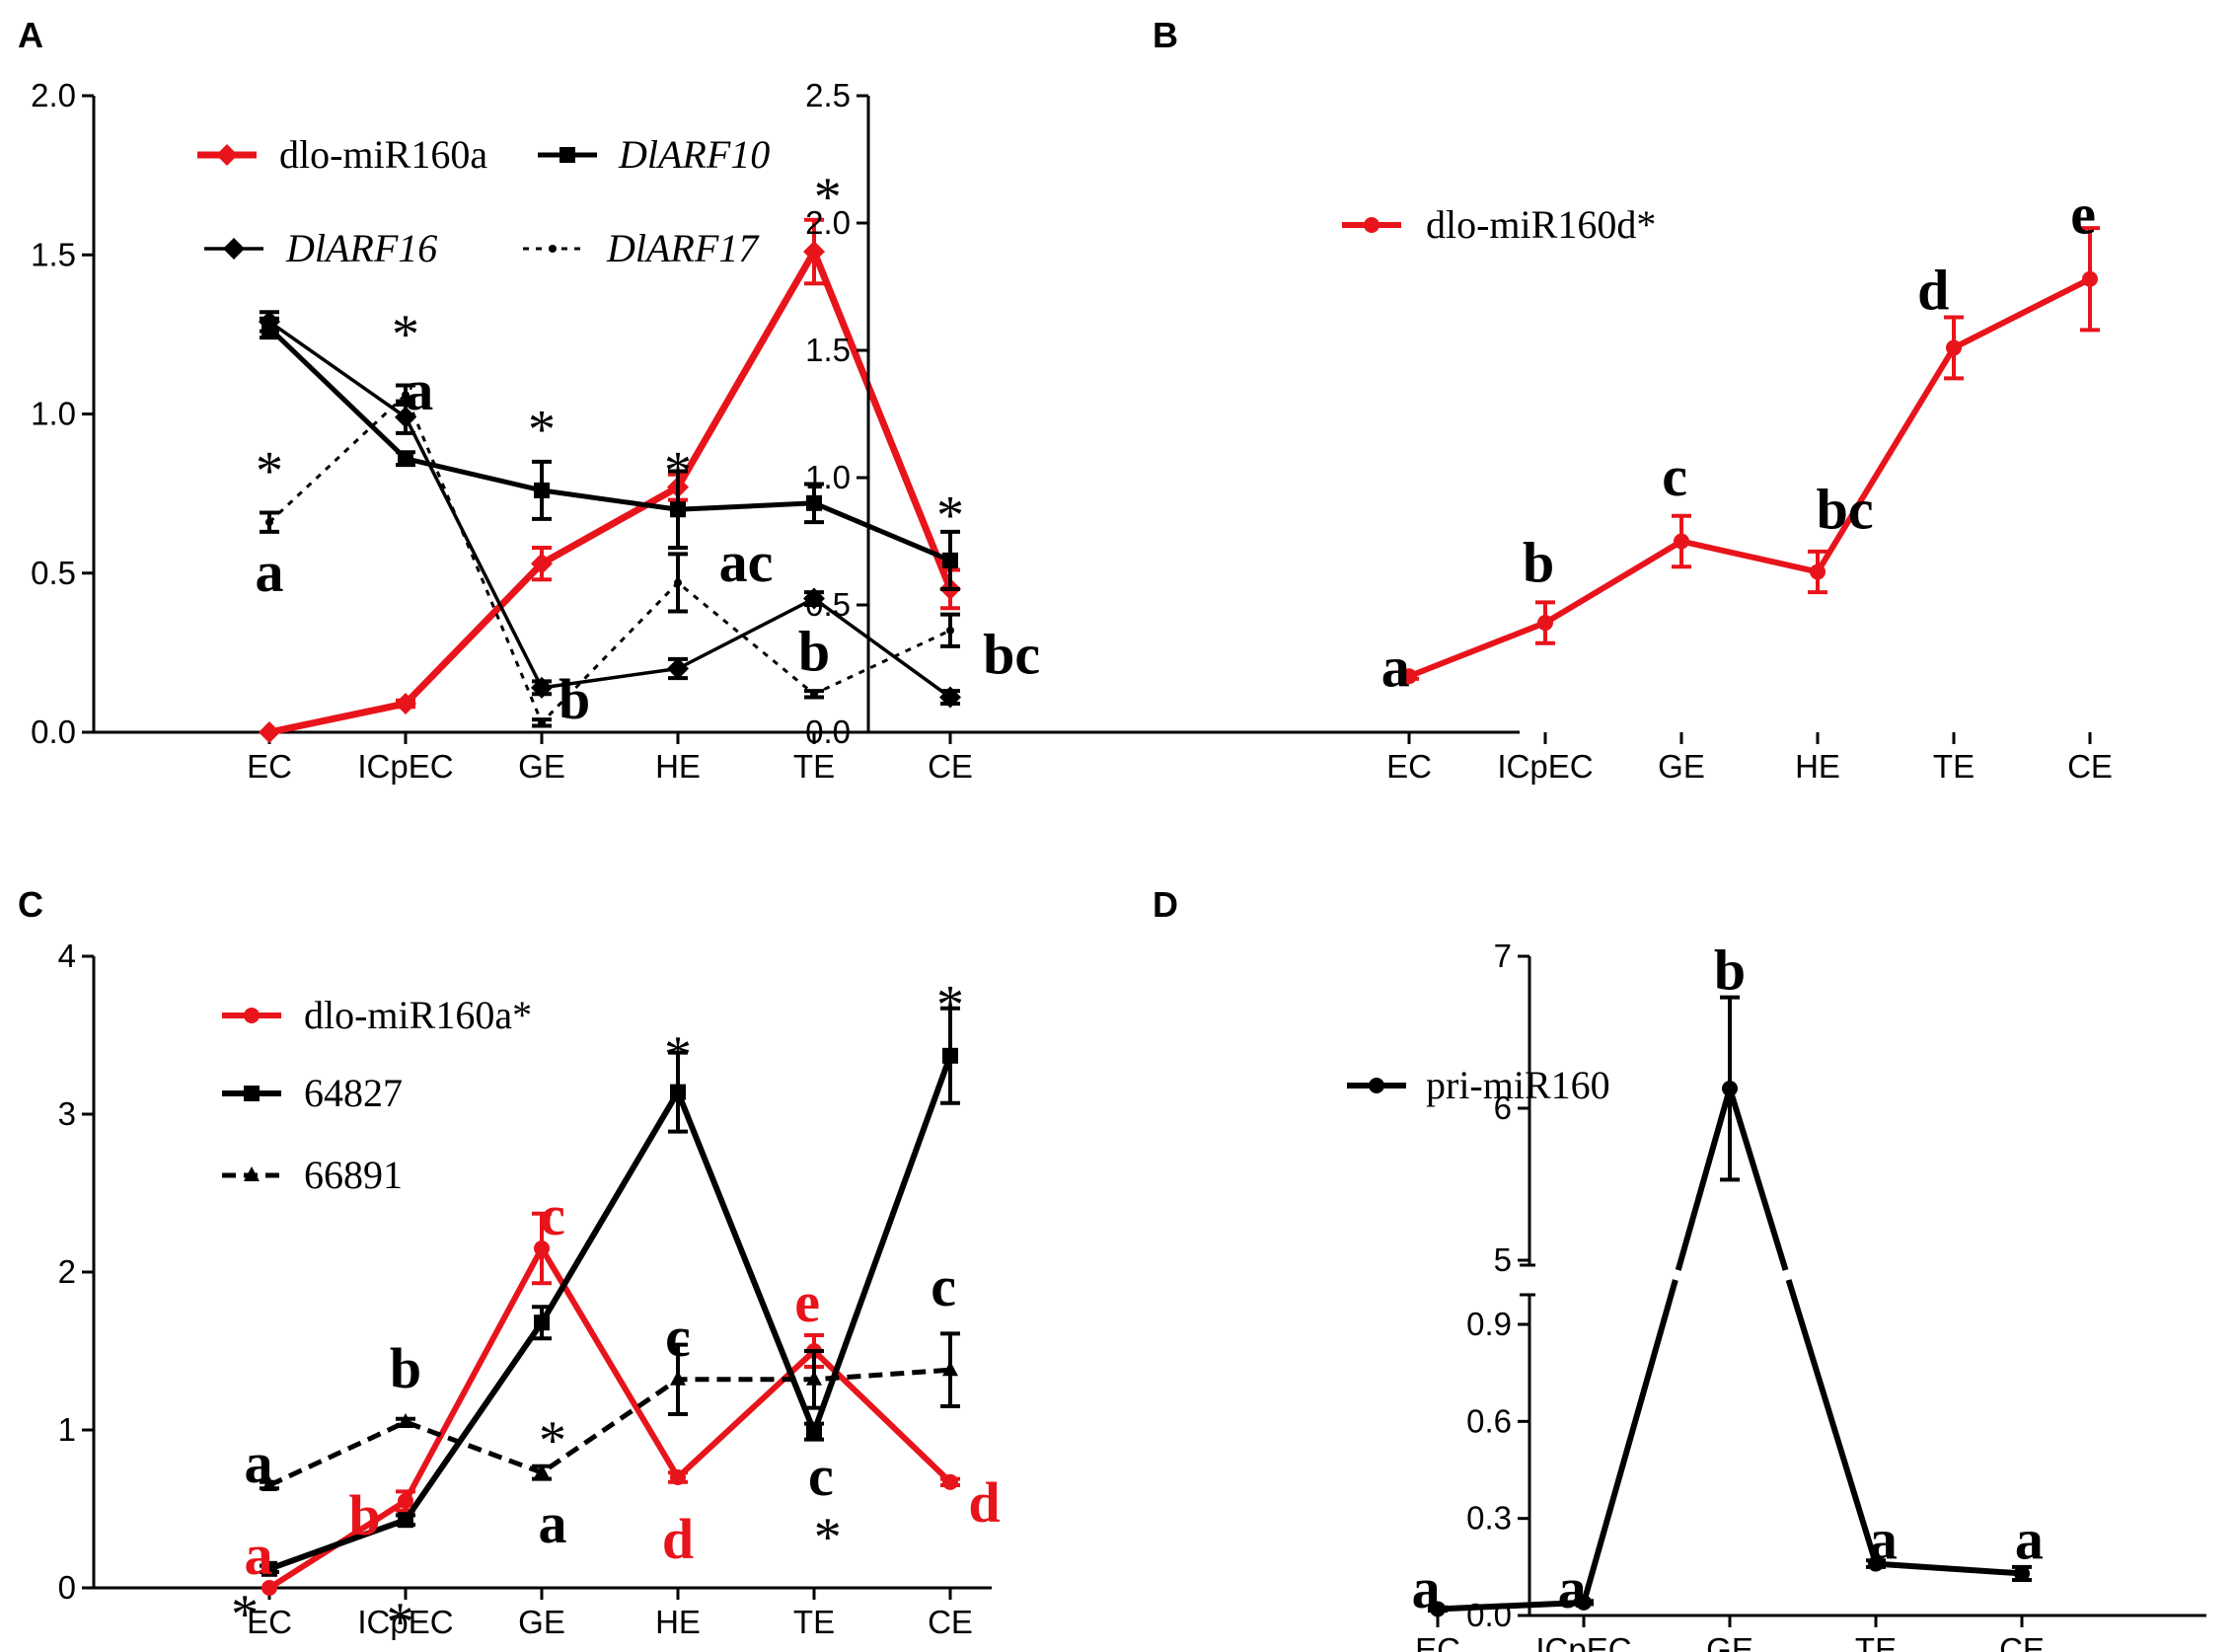  What do you see at coordinates (828, 350) in the screenshot?
I see `y-tick-label: 1.5` at bounding box center [828, 350].